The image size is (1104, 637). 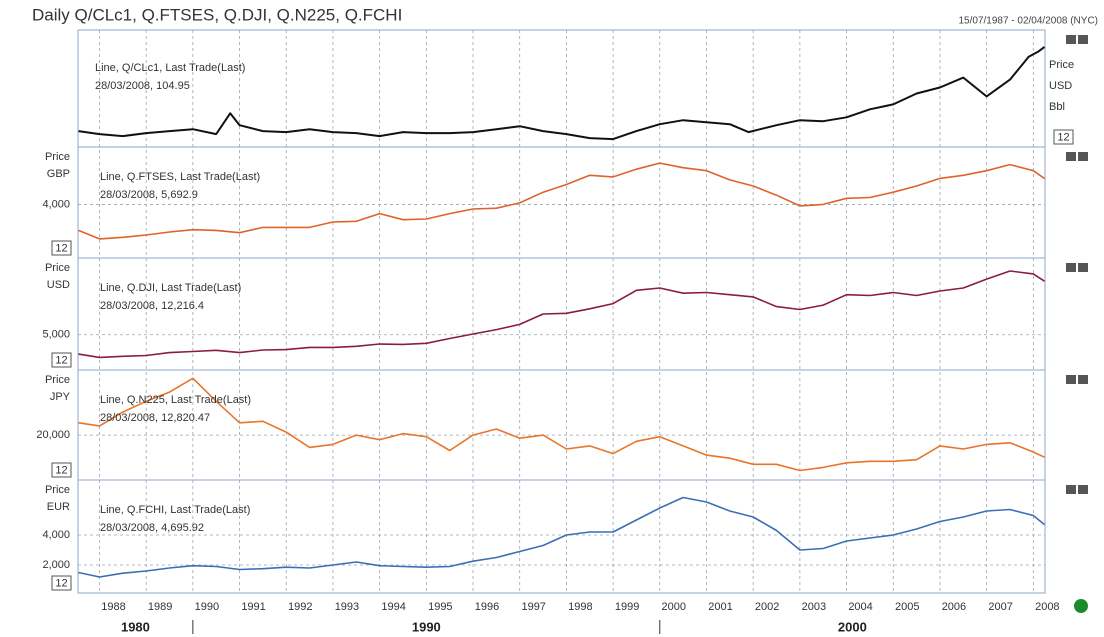 I want to click on x-tick-label: 2006, so click(x=954, y=607).